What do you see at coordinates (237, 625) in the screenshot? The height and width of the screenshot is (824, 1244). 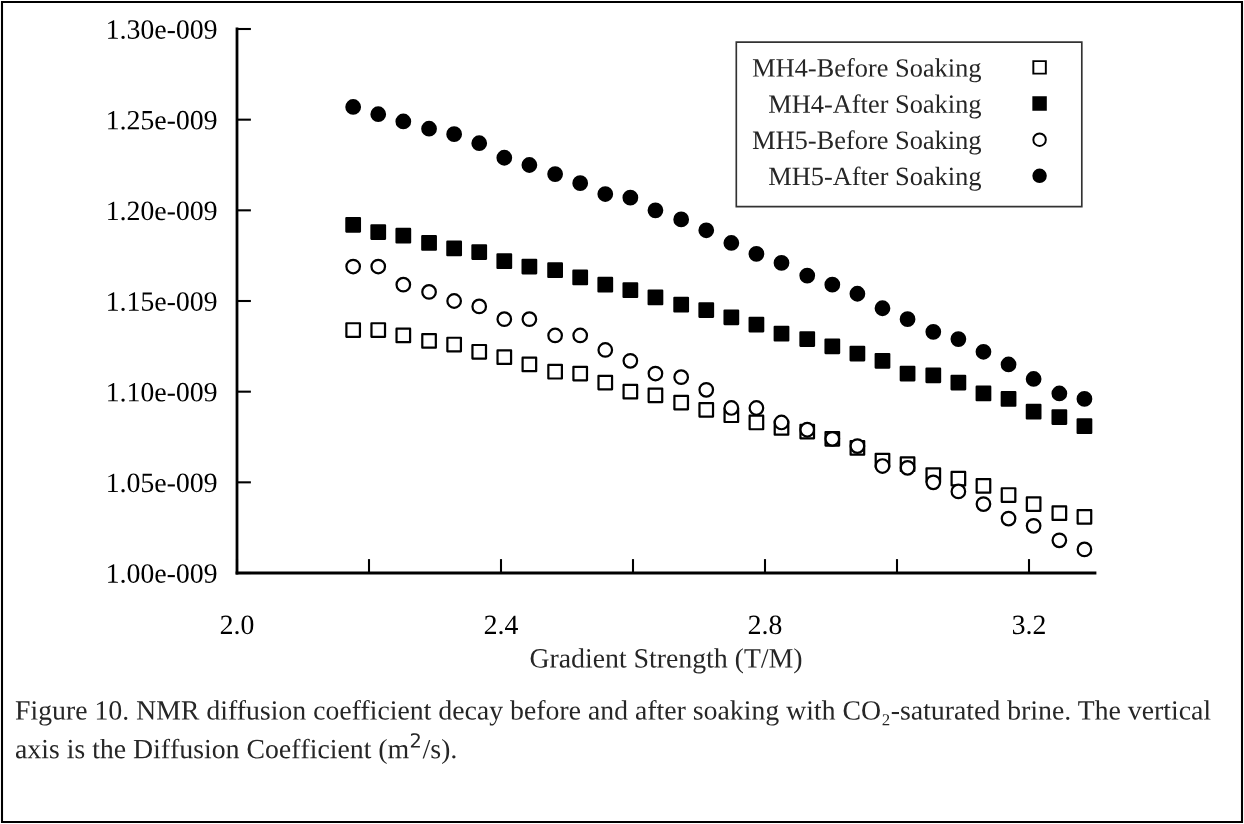 I see `x-tick-label: 2.0` at bounding box center [237, 625].